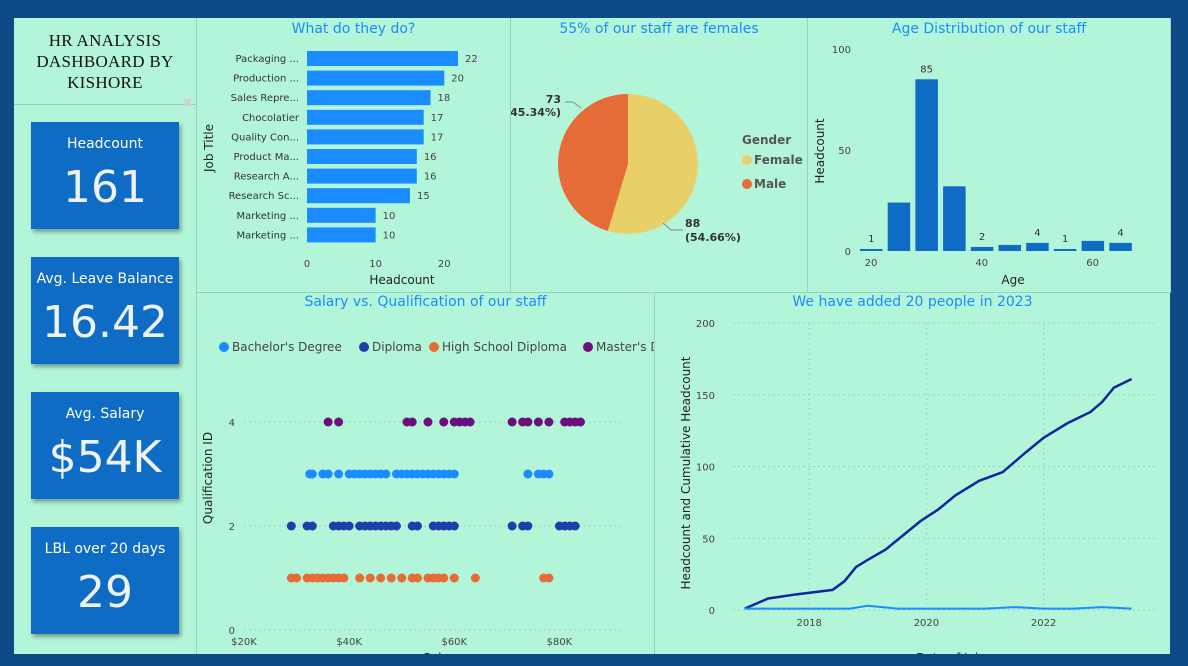 The width and height of the screenshot is (1188, 666). Describe the element at coordinates (423, 196) in the screenshot. I see `job-value-label: 15` at that location.